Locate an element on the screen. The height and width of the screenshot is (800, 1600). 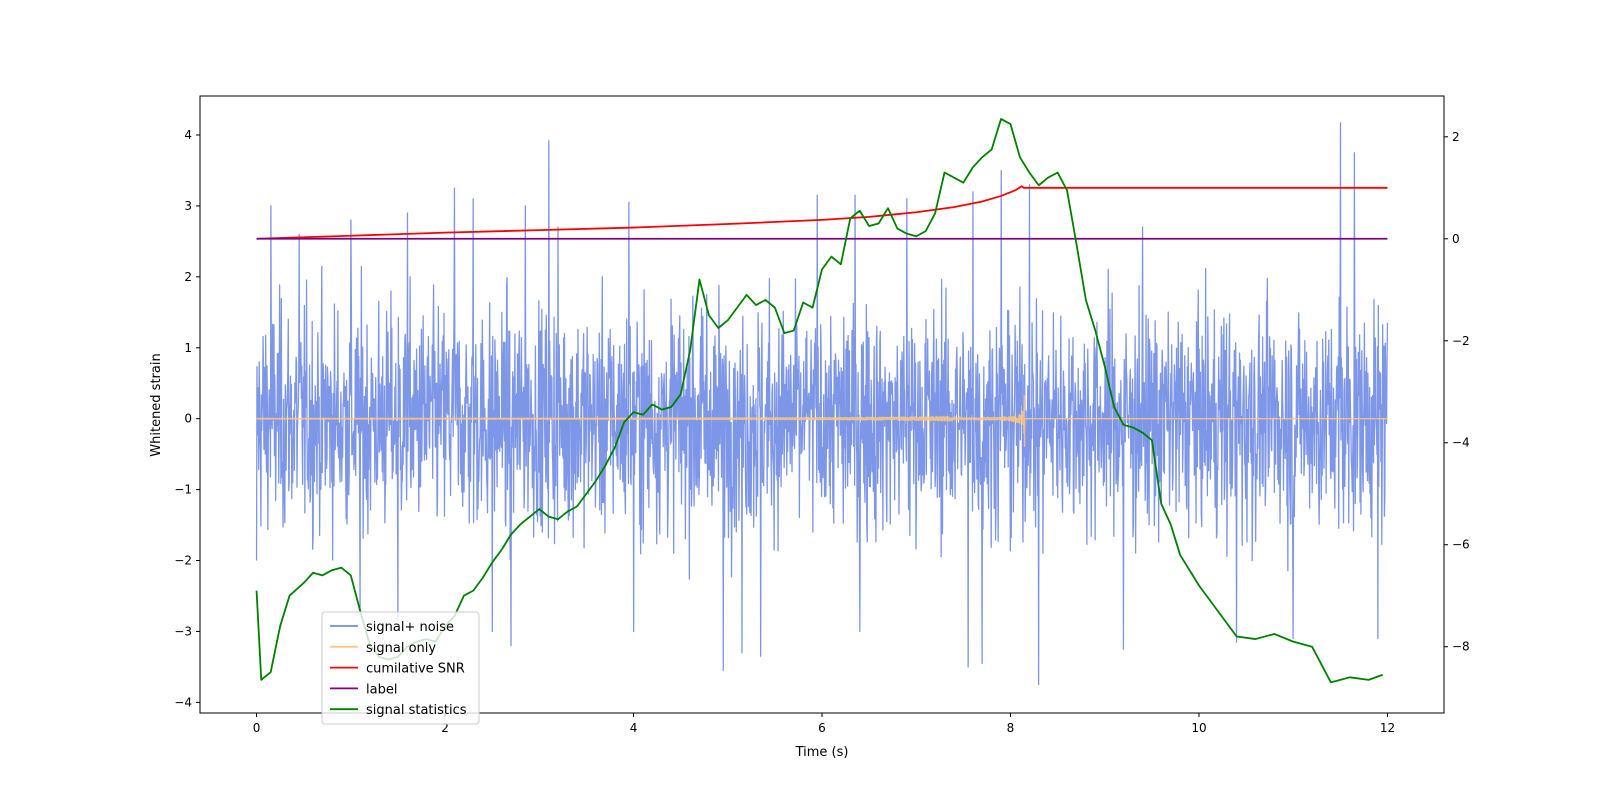
x-tick-label: 12 is located at coordinates (1387, 728).